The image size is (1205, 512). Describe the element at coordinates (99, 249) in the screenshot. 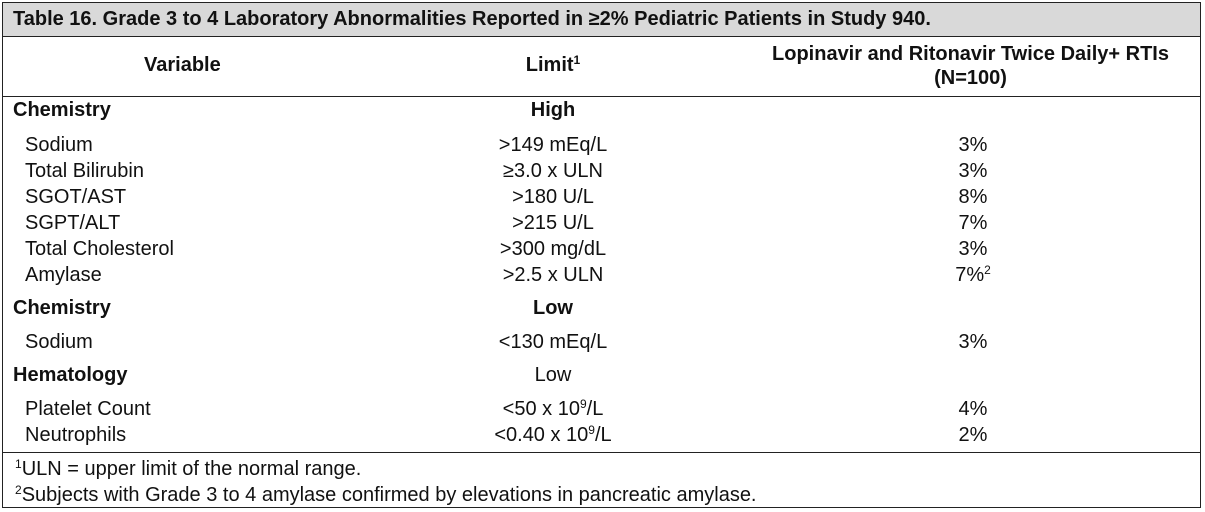

I see `row-variable: Total Cholesterol` at that location.